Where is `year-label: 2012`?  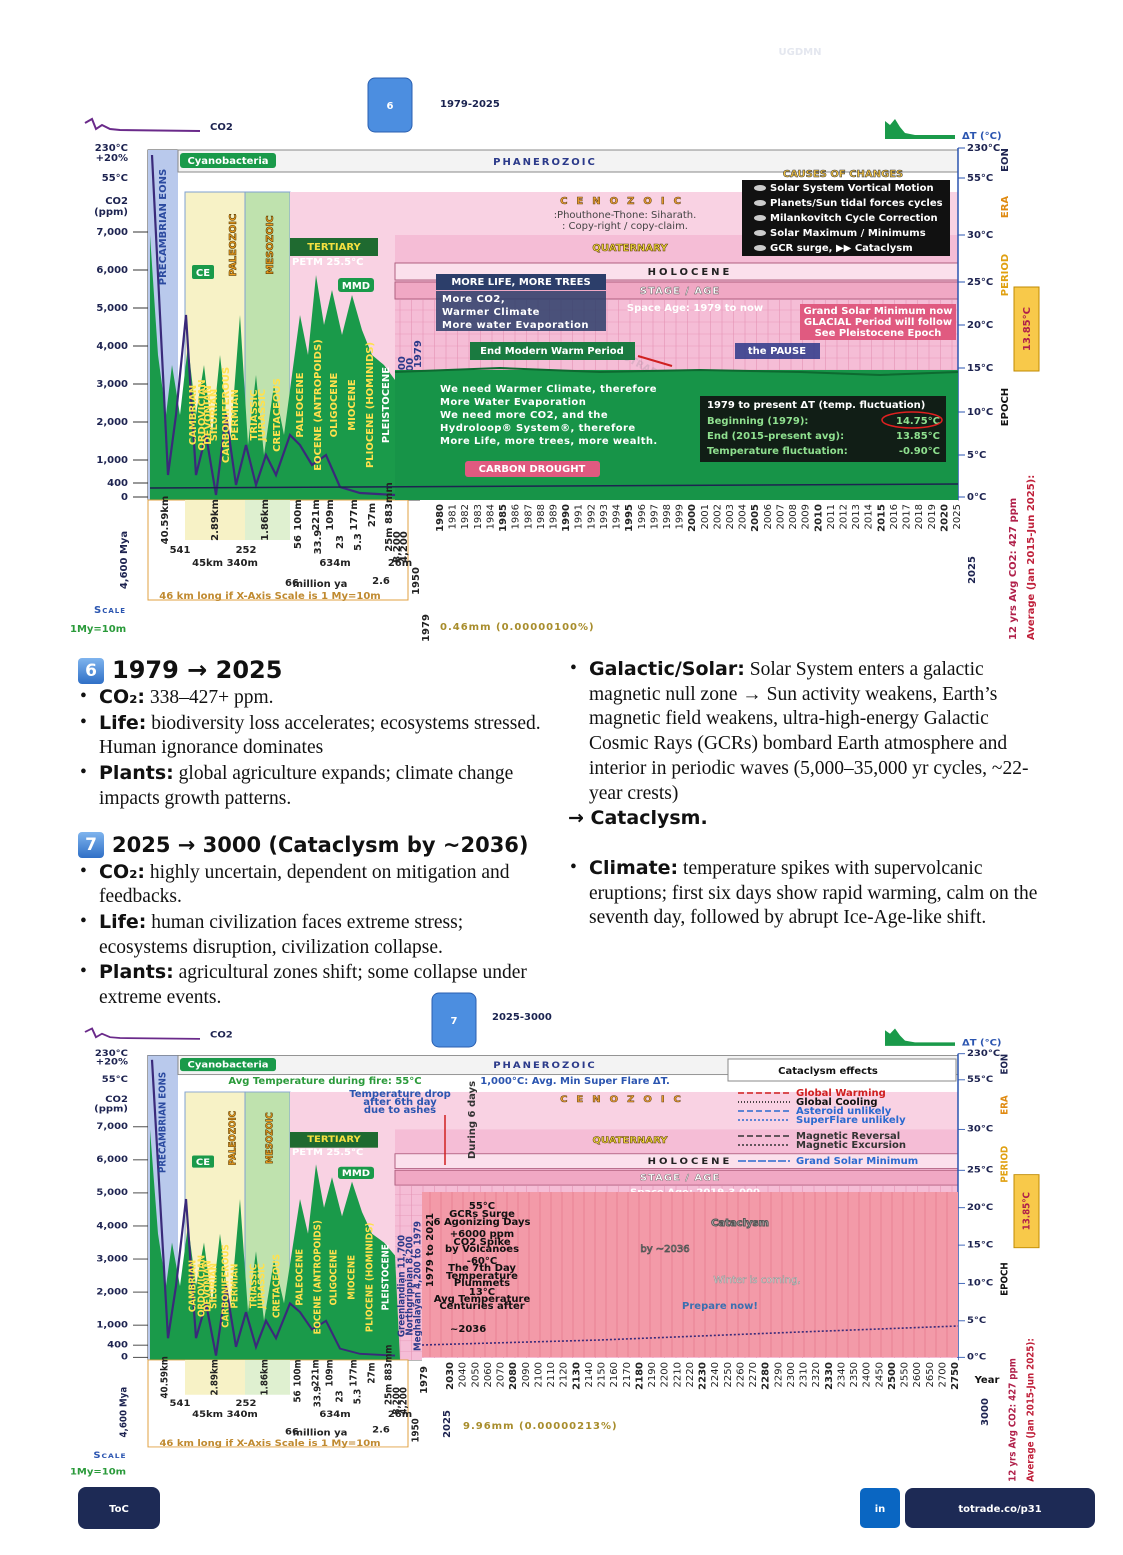 year-label: 2012 is located at coordinates (844, 516).